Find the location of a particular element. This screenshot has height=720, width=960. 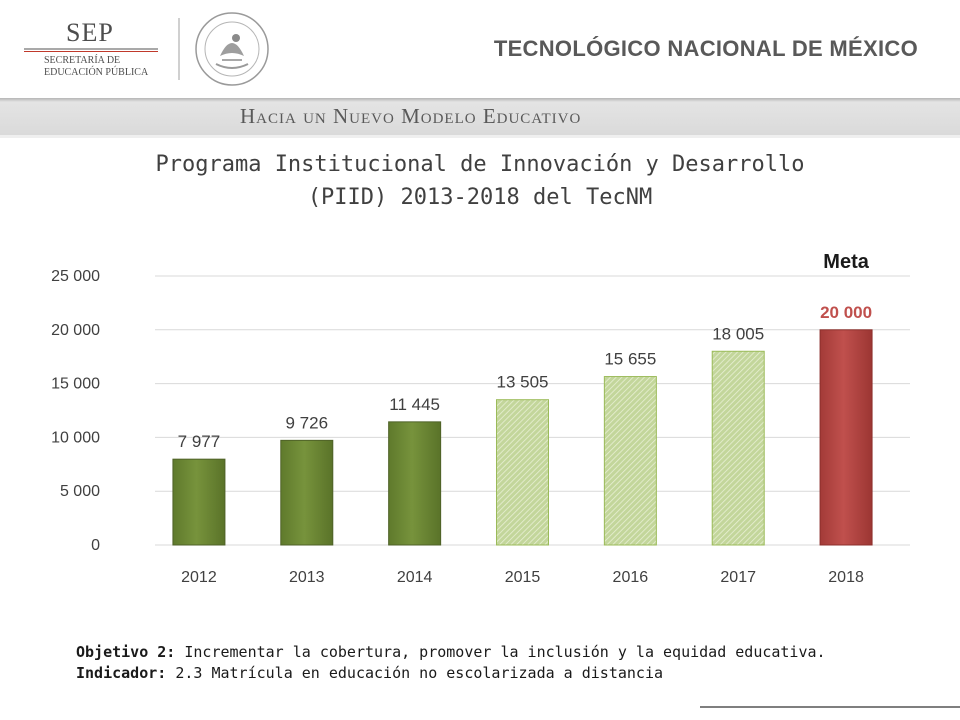

mexico-coat-of-arms-icon is located at coordinates (232, 49).